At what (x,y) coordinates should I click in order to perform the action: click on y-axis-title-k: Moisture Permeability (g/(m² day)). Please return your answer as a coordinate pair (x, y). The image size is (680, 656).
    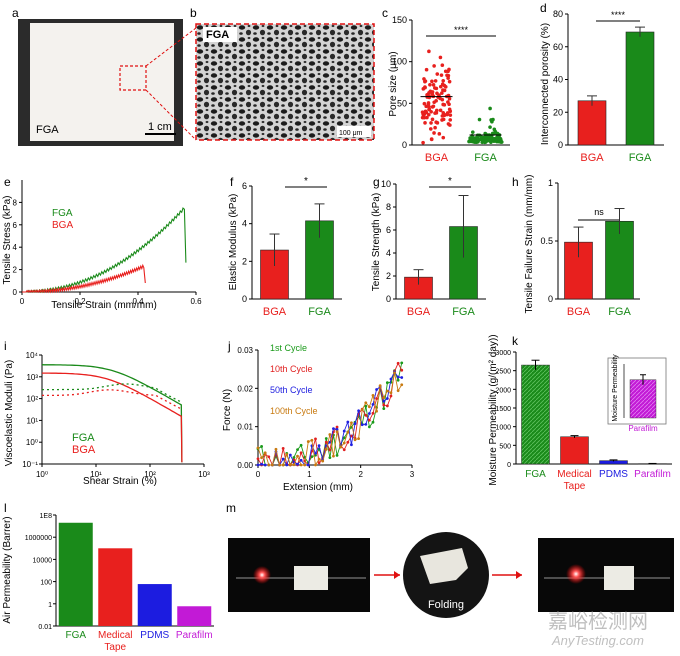
    Looking at the image, I should click on (493, 409).